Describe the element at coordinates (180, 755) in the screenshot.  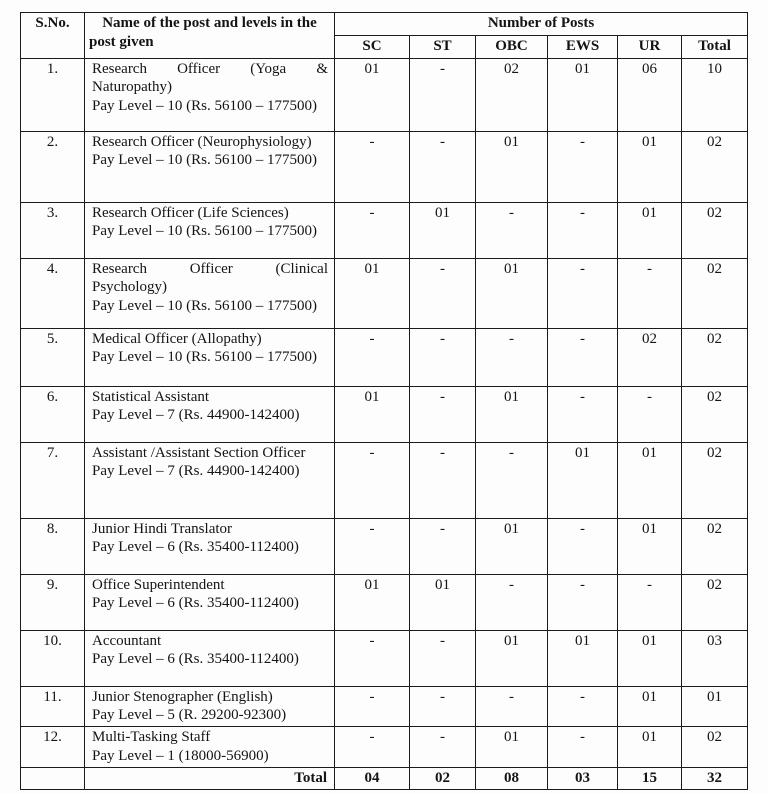
I see `pay-level: Pay Level – 1 (18000-56900)` at that location.